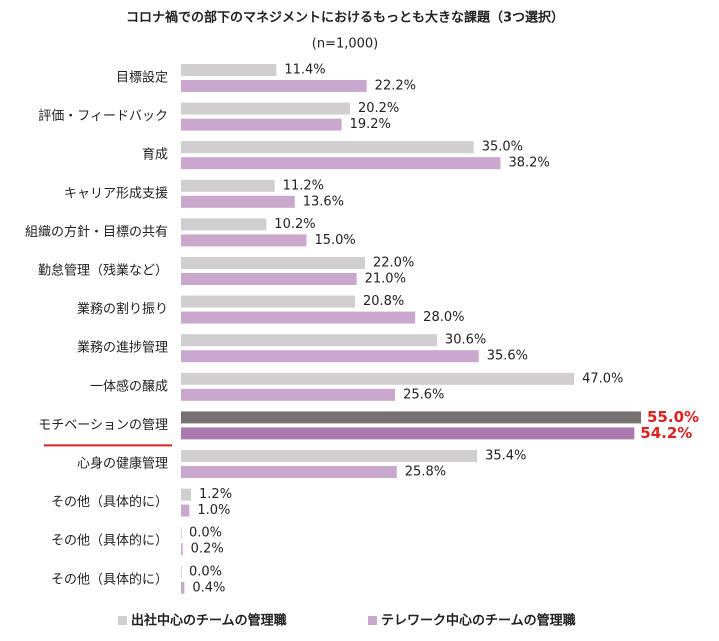 The image size is (719, 641). What do you see at coordinates (103, 116) in the screenshot?
I see `category-label: 評価・フィードバック` at bounding box center [103, 116].